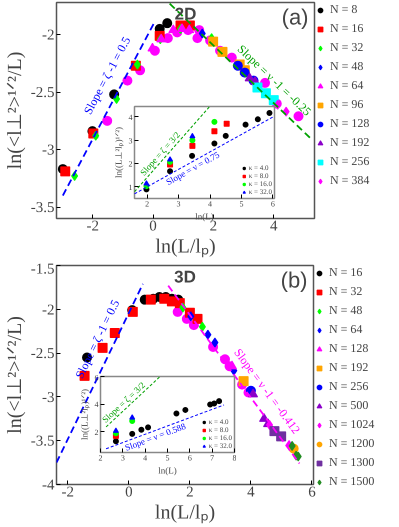  Describe the element at coordinates (234, 458) in the screenshot. I see `x-tick-label: 8` at that location.